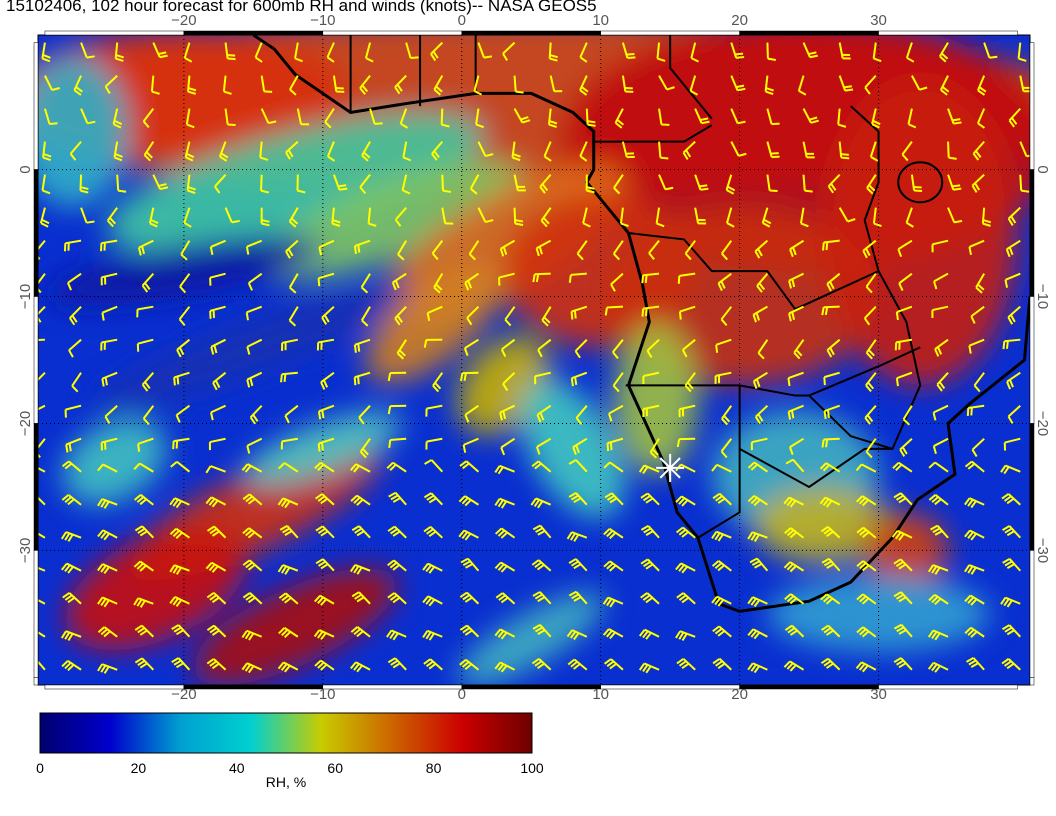 This screenshot has height=816, width=1056. I want to click on lon-tick-label: 20, so click(739, 694).